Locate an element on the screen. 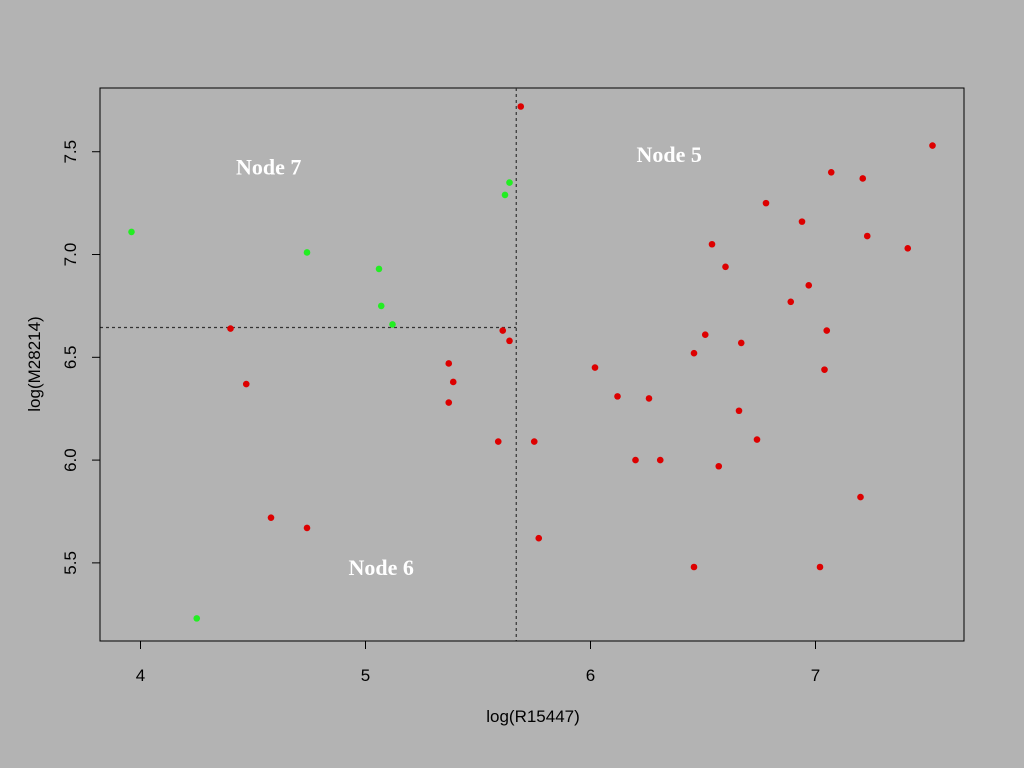 This screenshot has height=768, width=1024. node-label: Node 5 is located at coordinates (669, 154).